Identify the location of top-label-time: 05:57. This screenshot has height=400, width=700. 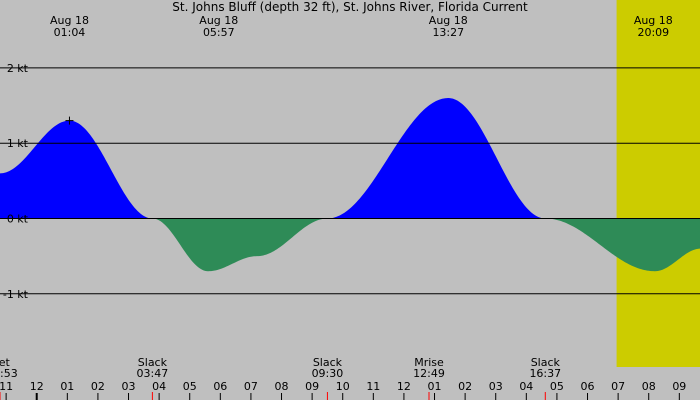
(219, 32).